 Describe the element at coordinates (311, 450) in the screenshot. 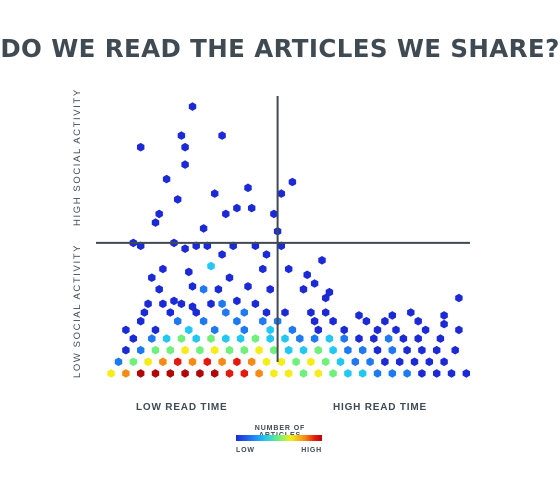

I see `legend-high-label: HIGH` at that location.